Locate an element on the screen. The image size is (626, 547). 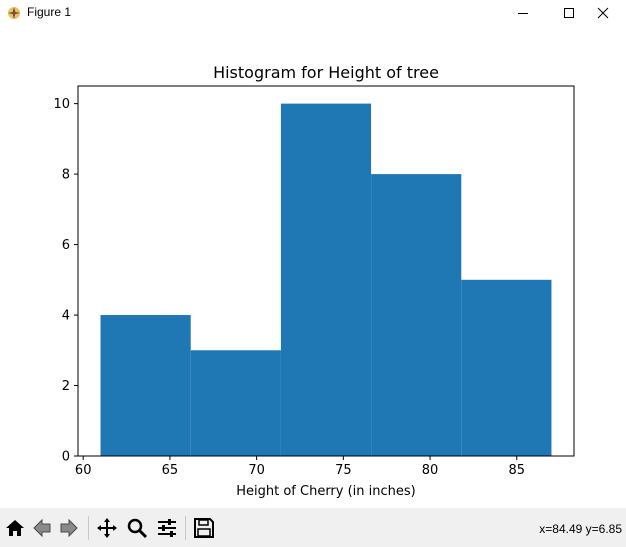
back-button is located at coordinates (42, 528).